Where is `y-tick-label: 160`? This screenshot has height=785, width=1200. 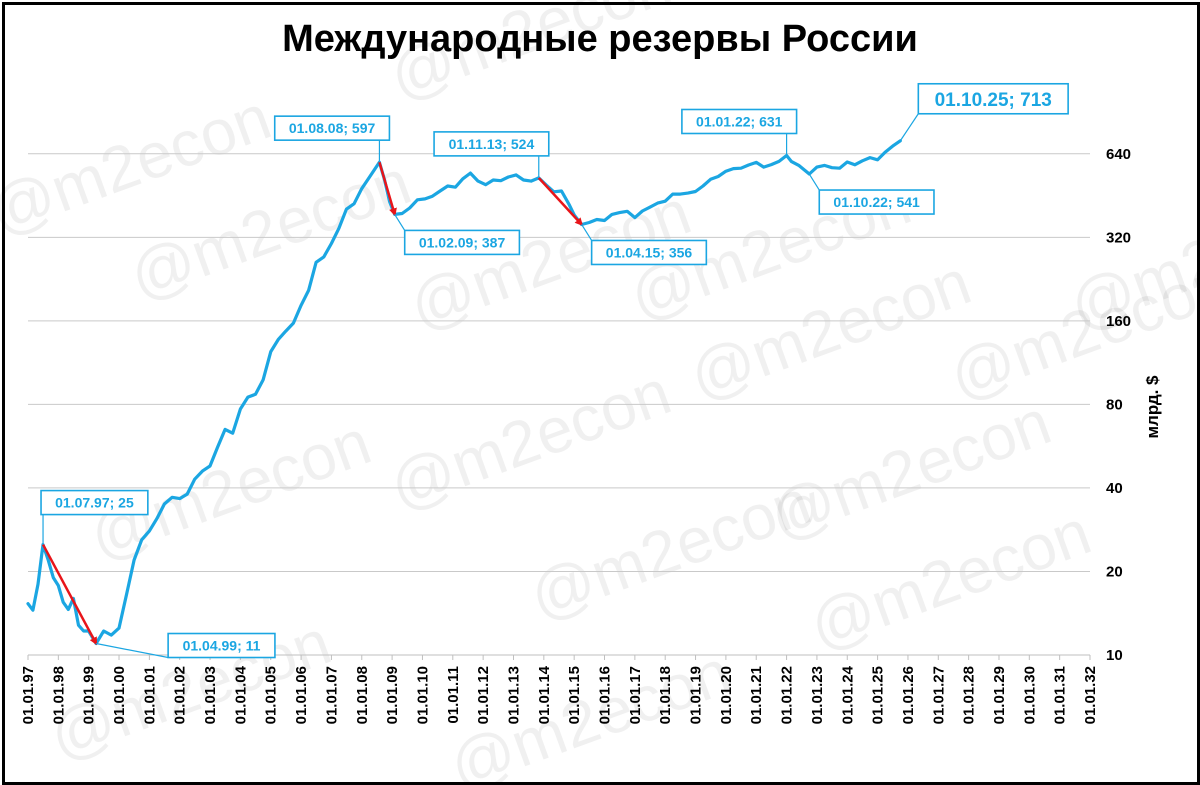 y-tick-label: 160 is located at coordinates (1118, 321).